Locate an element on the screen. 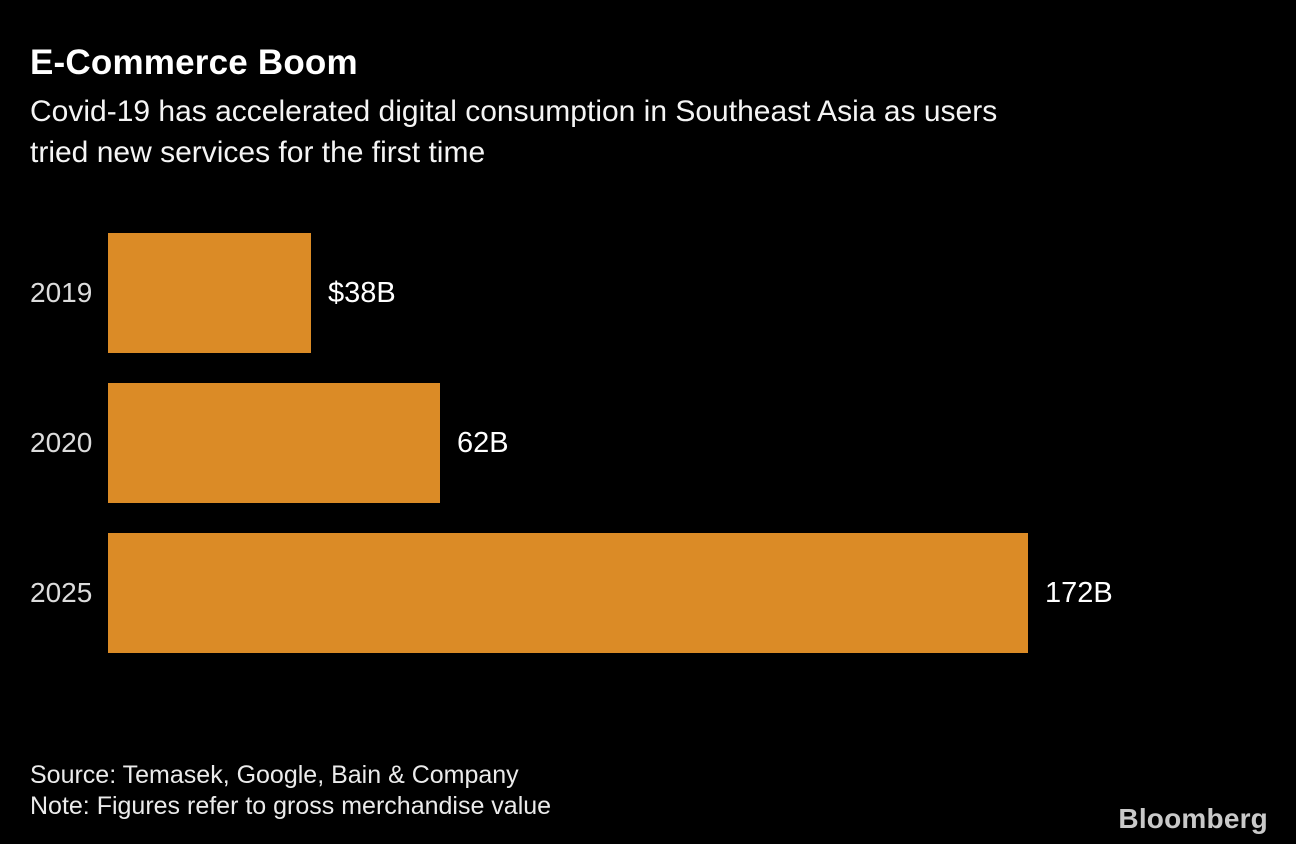  category-label-2025: 2025 is located at coordinates (61, 592).